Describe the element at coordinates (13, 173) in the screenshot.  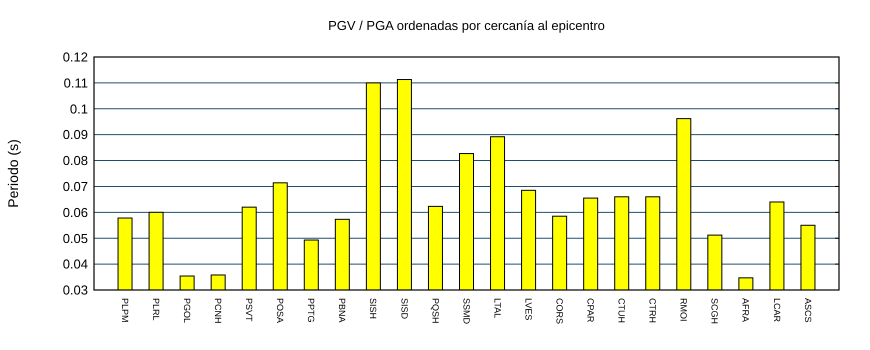
I see `y-axis-title: Periodo (s)` at that location.